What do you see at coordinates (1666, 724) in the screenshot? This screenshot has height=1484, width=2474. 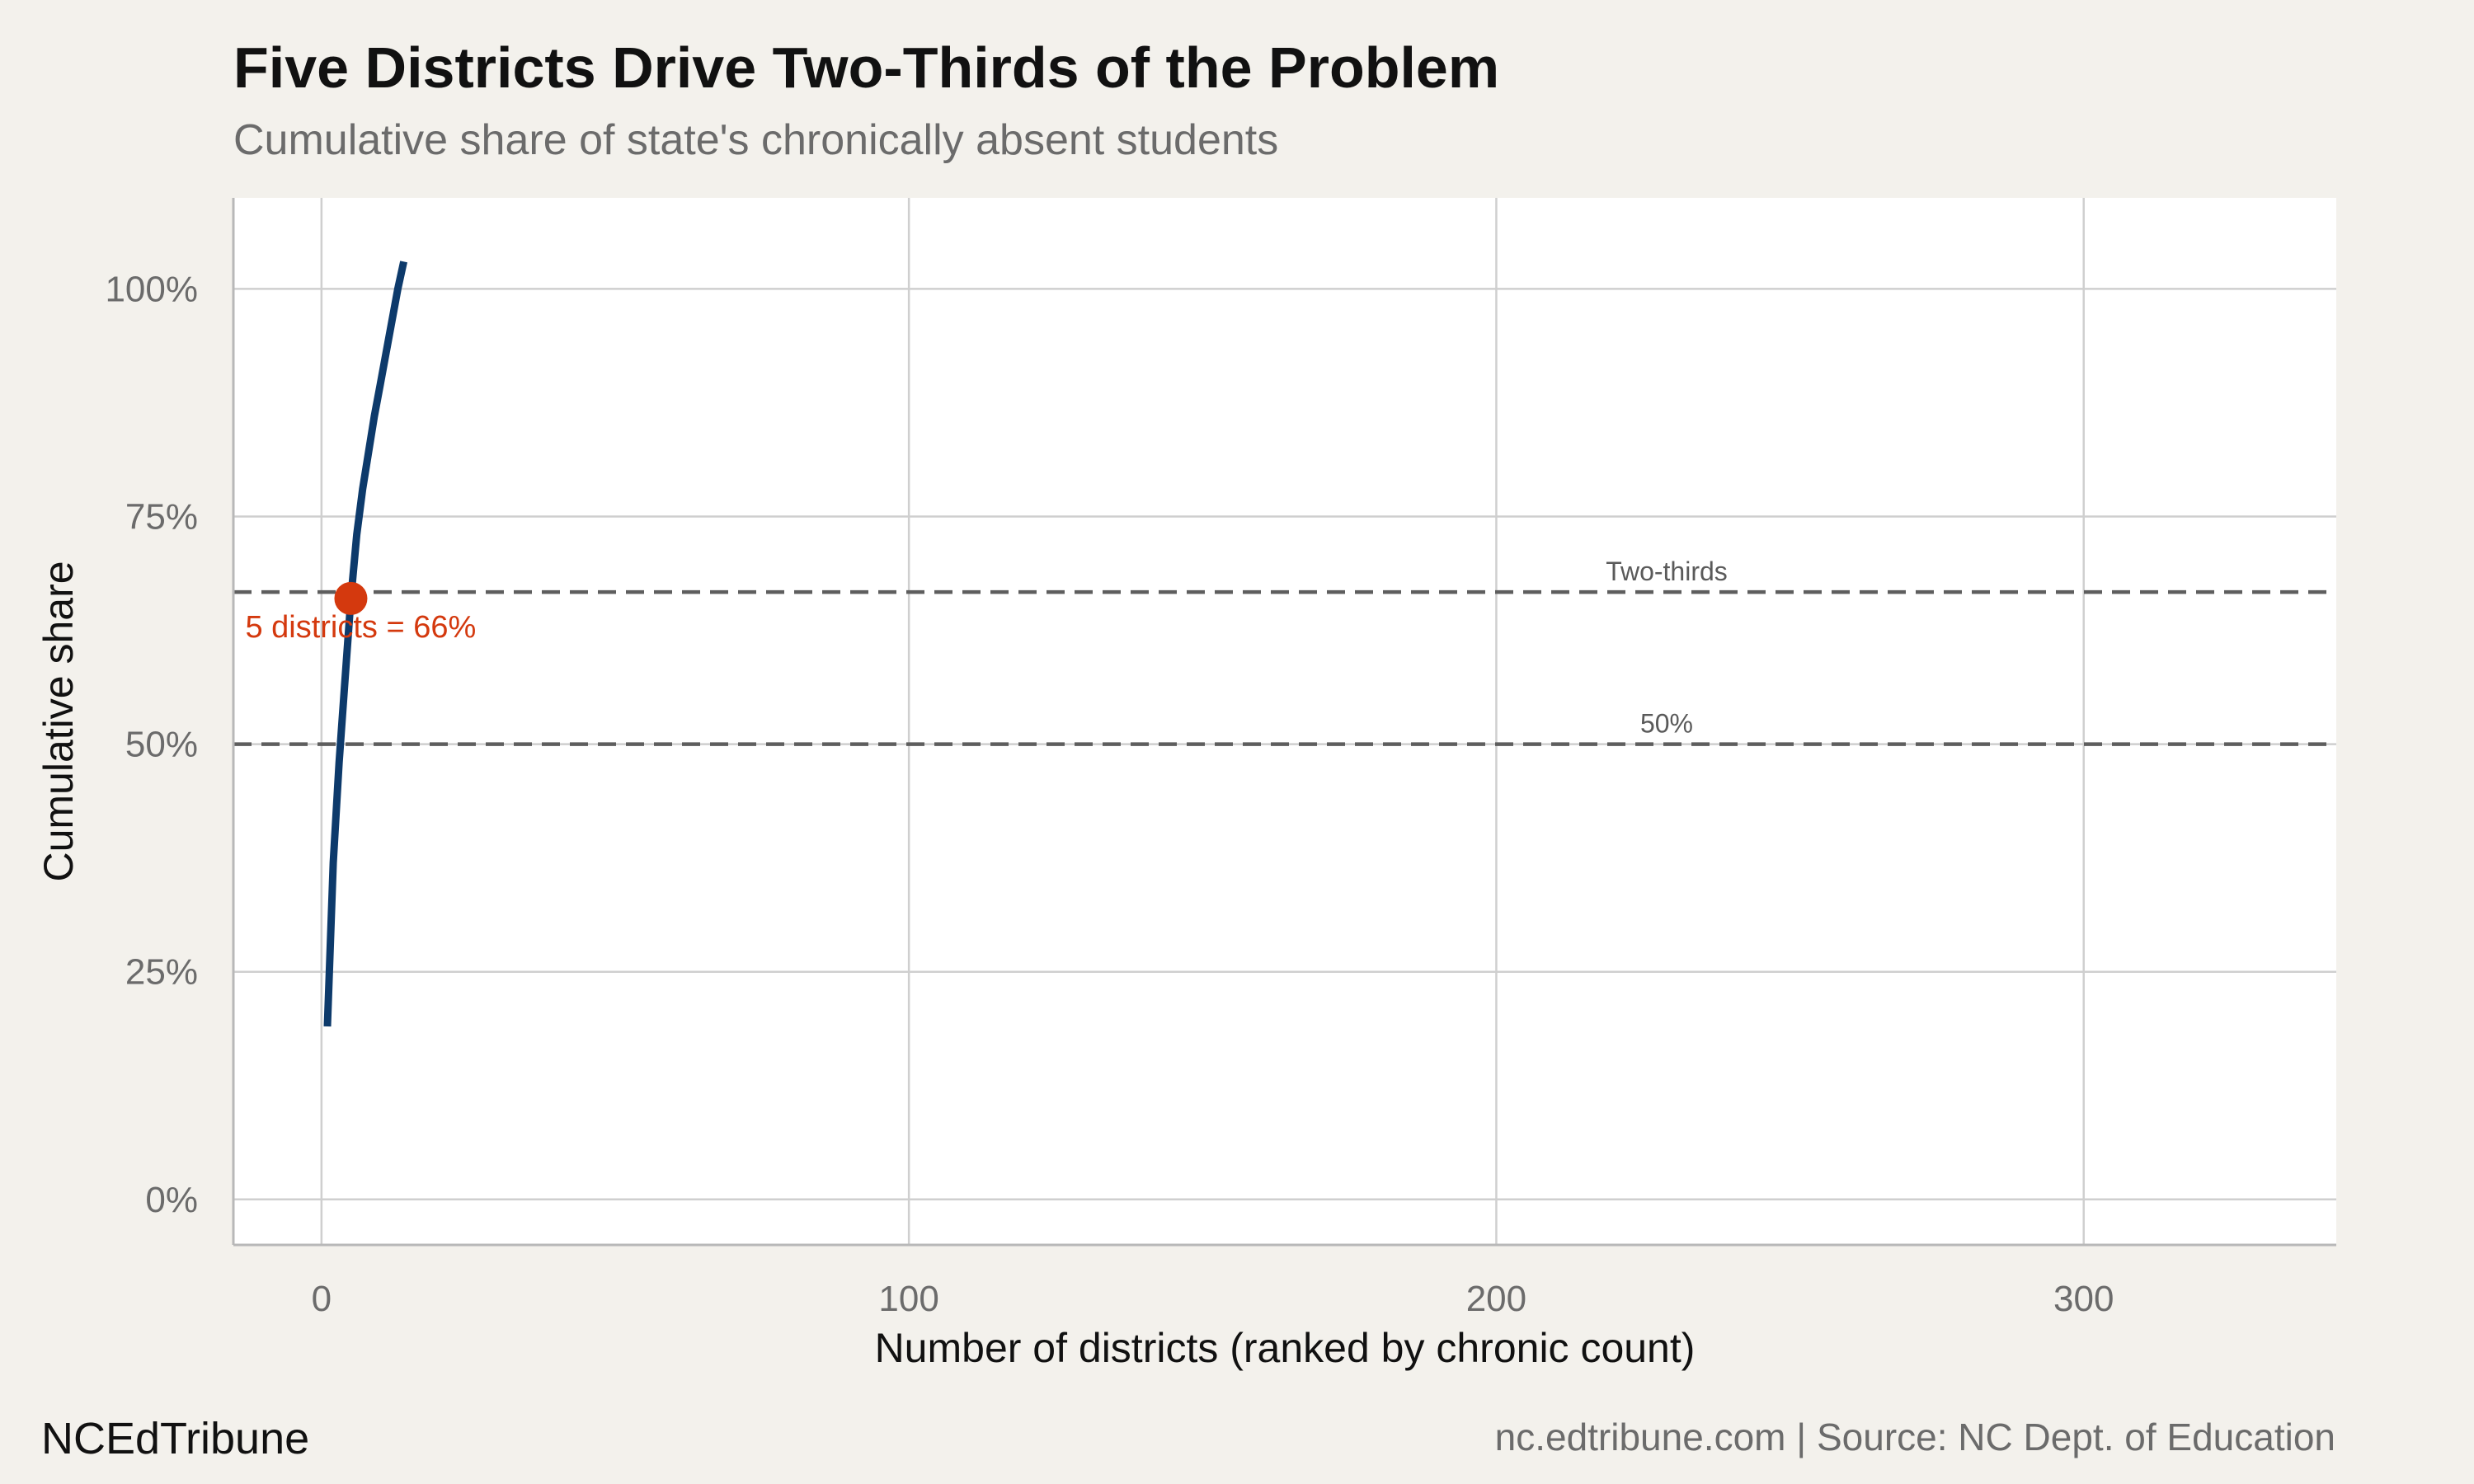 I see `reference-line-label: 50%` at bounding box center [1666, 724].